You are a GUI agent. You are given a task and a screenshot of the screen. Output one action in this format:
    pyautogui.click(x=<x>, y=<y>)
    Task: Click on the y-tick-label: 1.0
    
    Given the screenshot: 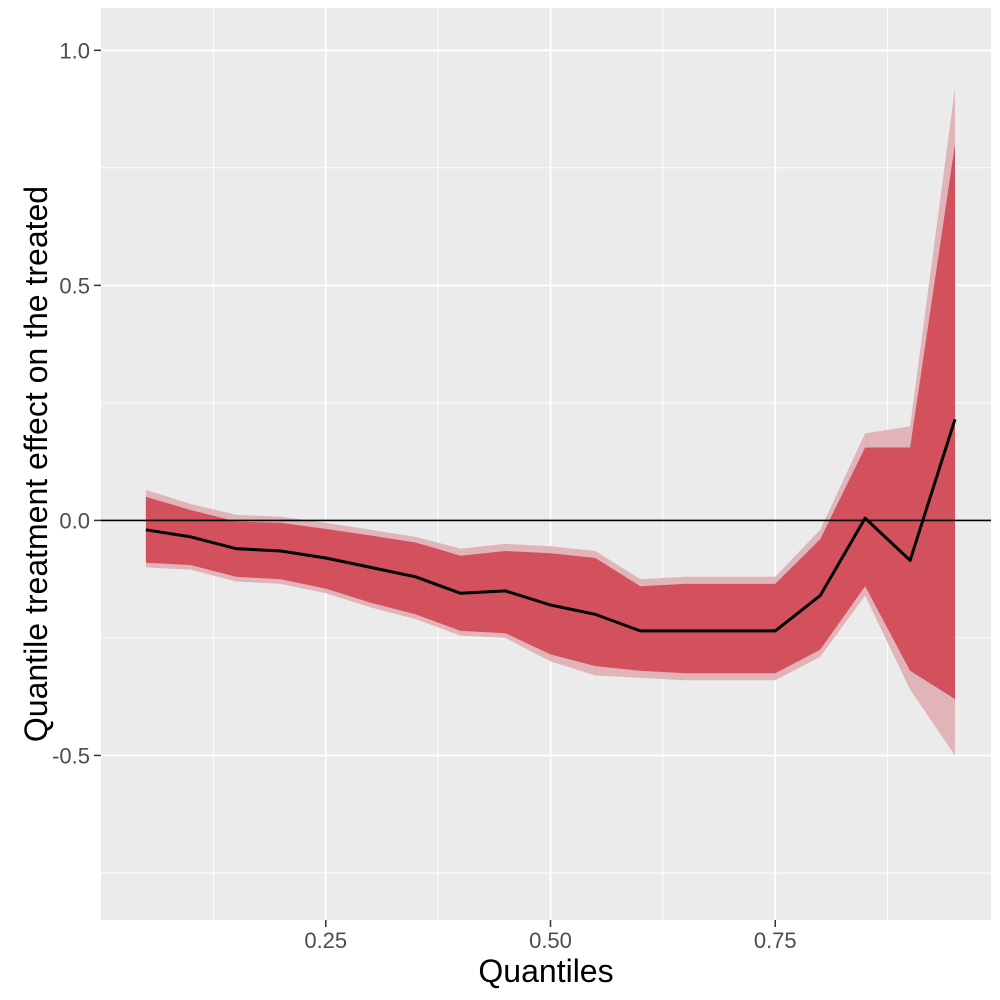 What is the action you would take?
    pyautogui.click(x=74, y=50)
    